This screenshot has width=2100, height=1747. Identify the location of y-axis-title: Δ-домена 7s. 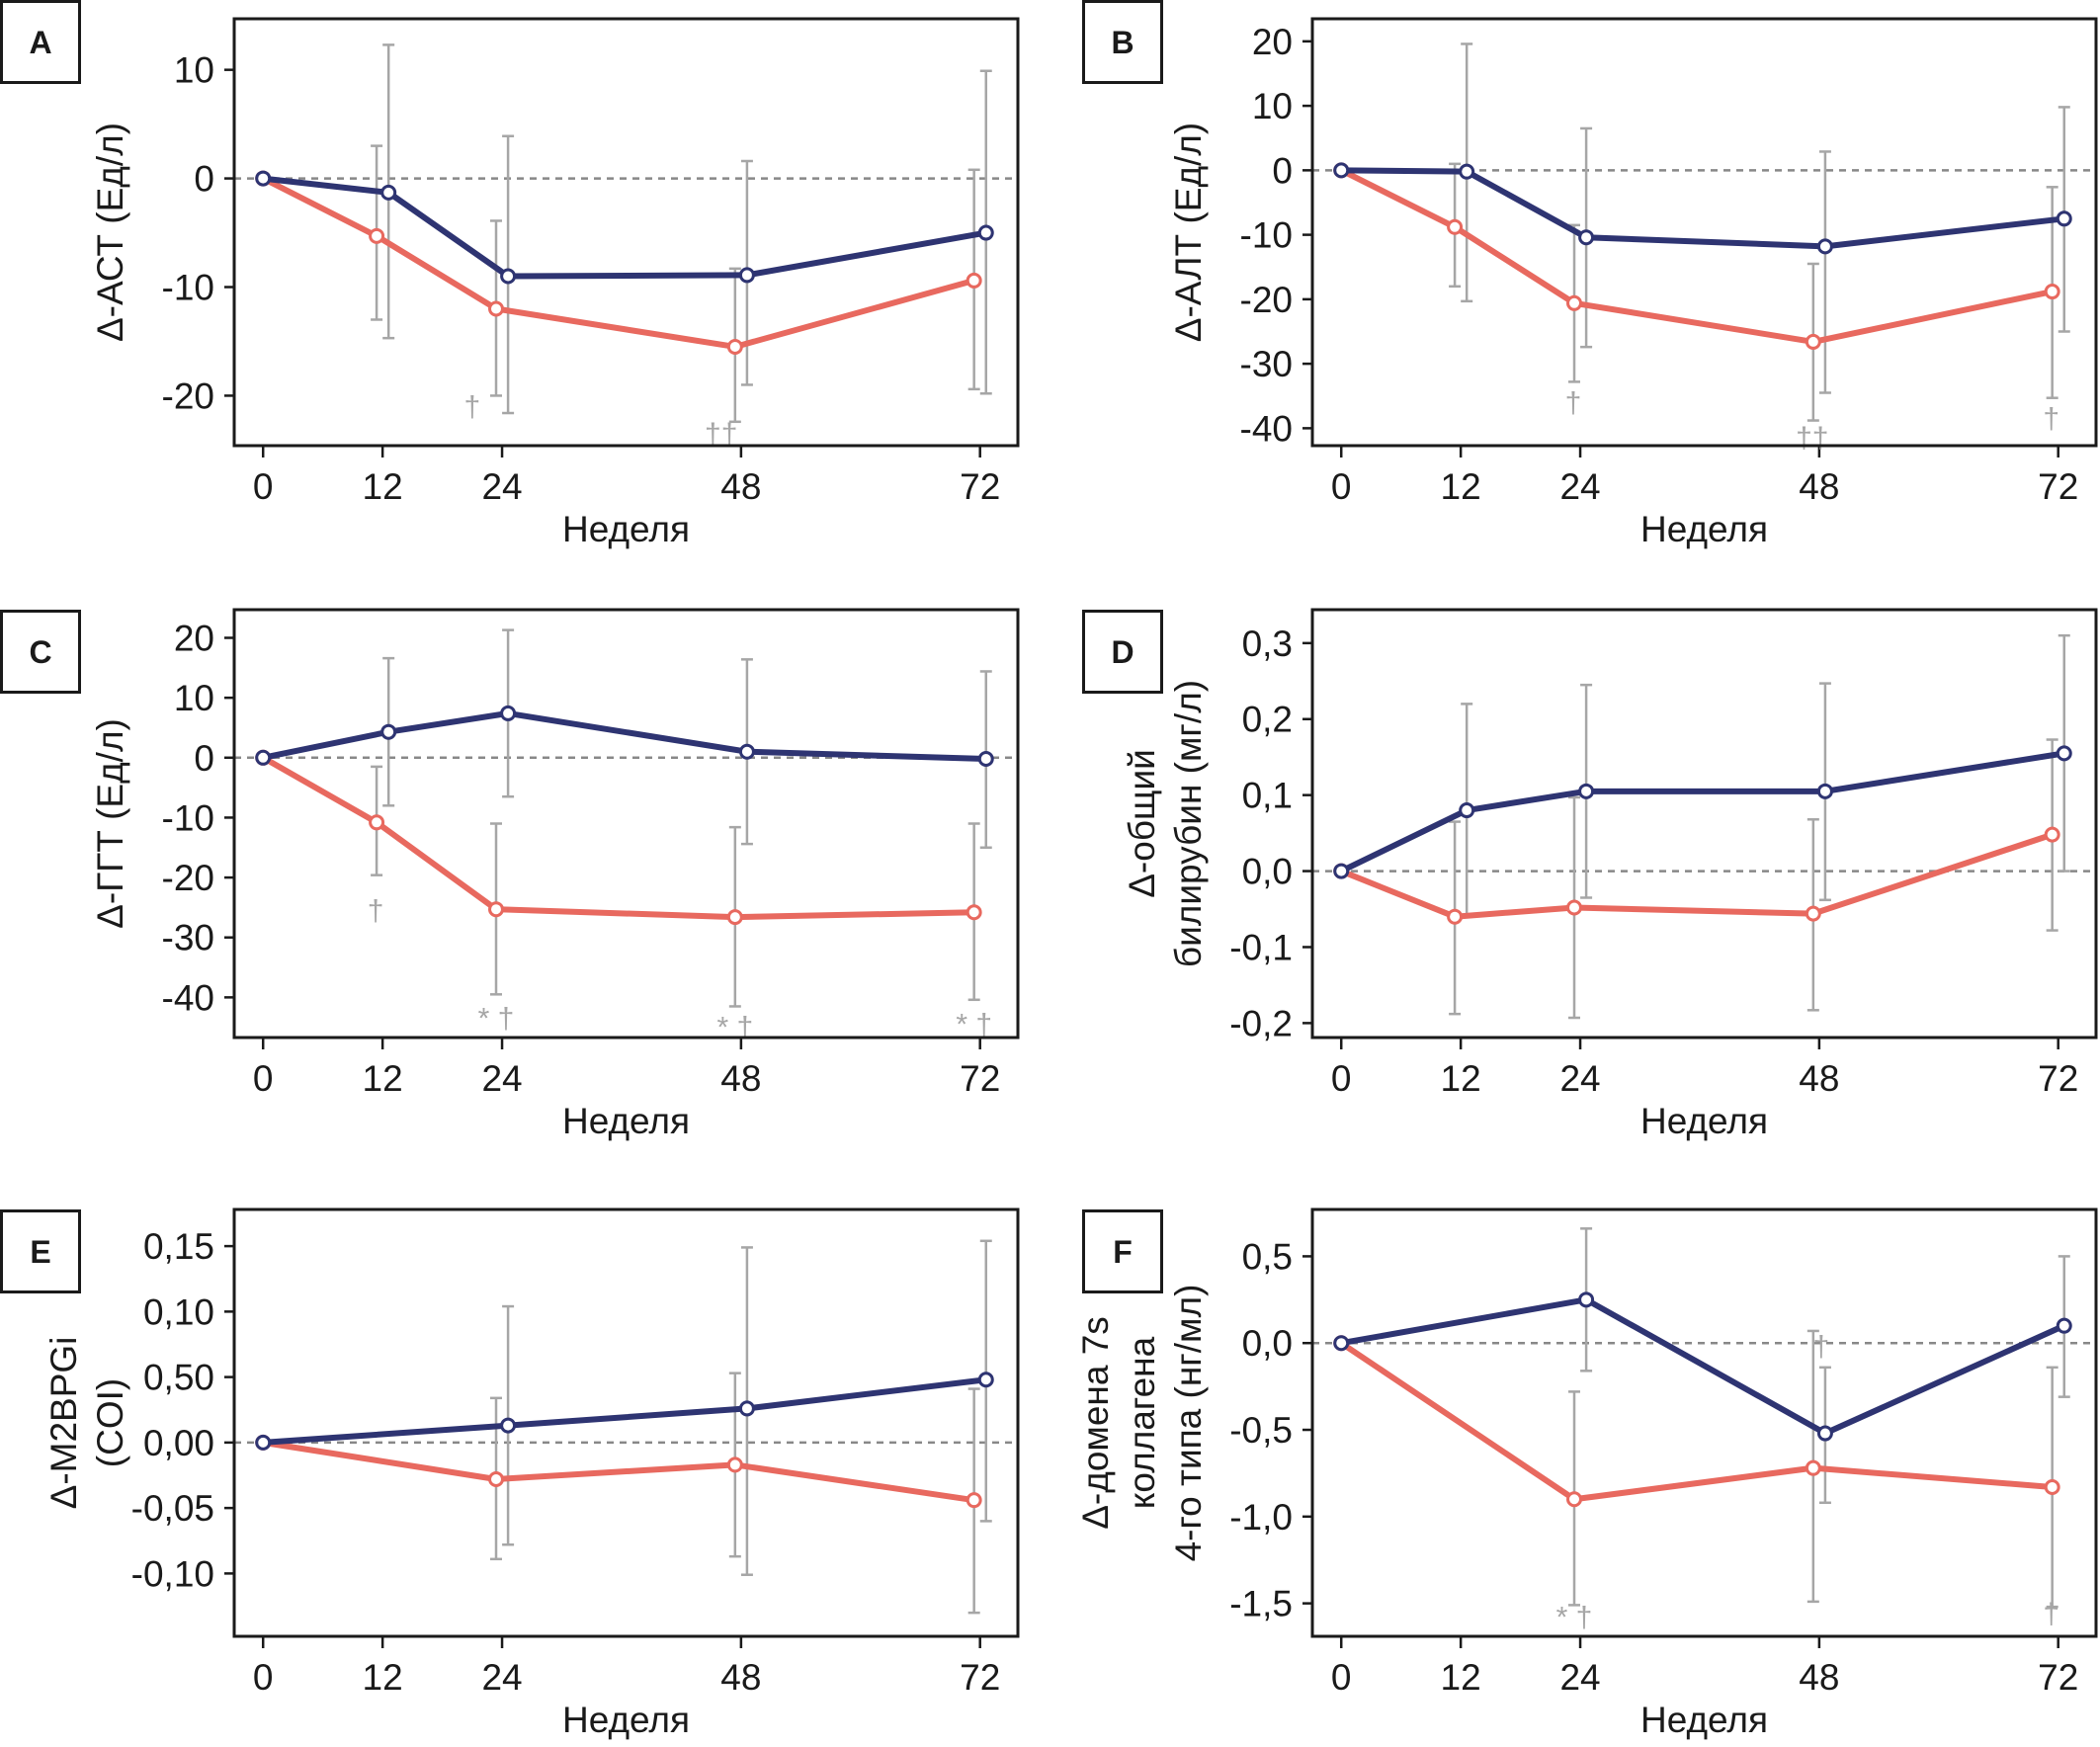
(1095, 1423).